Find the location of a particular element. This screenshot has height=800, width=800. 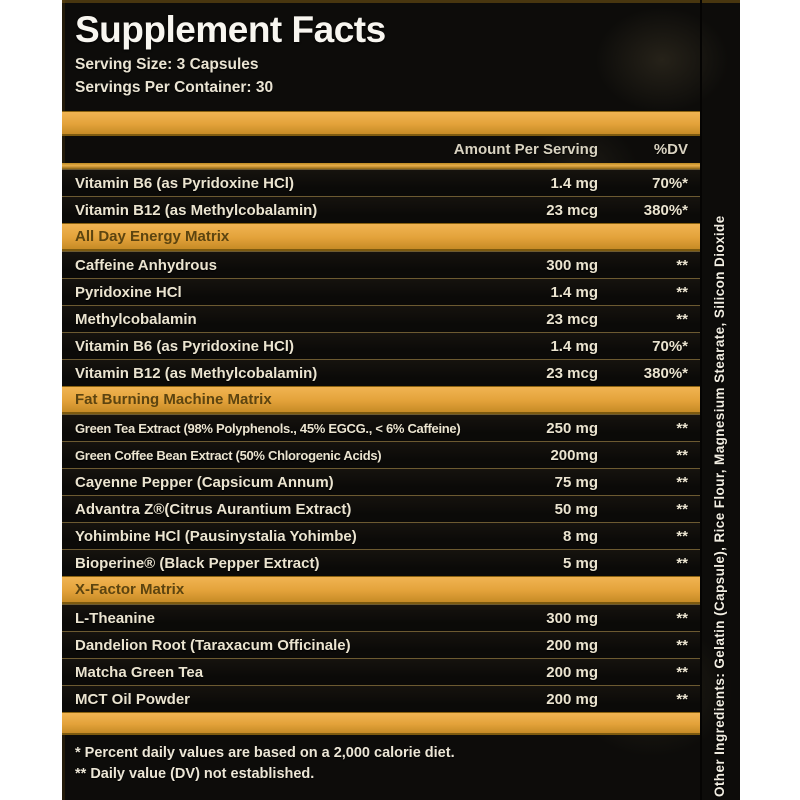

ingredient-name: Bioperine® (Black Pepper Extract) is located at coordinates (197, 563).